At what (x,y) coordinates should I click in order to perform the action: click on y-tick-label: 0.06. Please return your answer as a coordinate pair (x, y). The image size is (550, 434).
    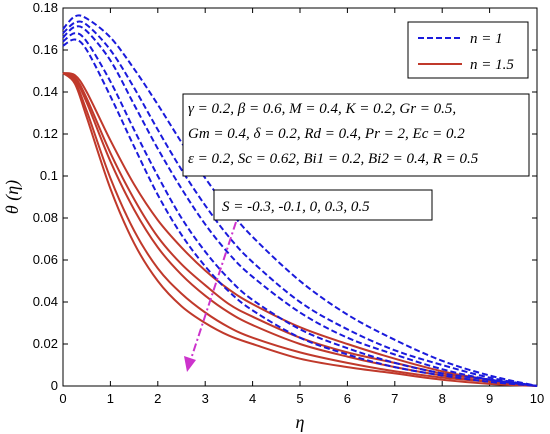
    Looking at the image, I should click on (45, 259).